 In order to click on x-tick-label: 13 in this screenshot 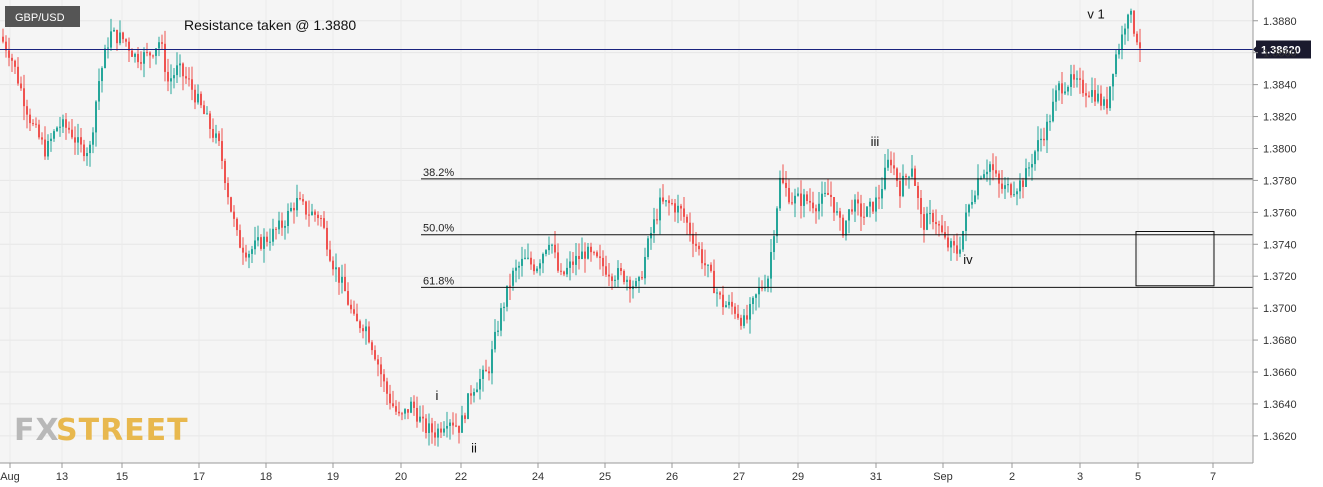, I will do `click(62, 477)`.